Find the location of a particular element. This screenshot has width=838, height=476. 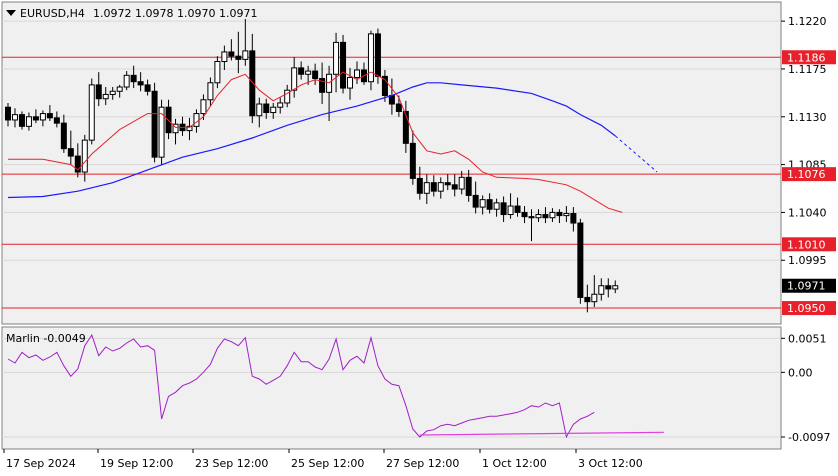

oscillator-tick-label: -0.0097 is located at coordinates (809, 437).